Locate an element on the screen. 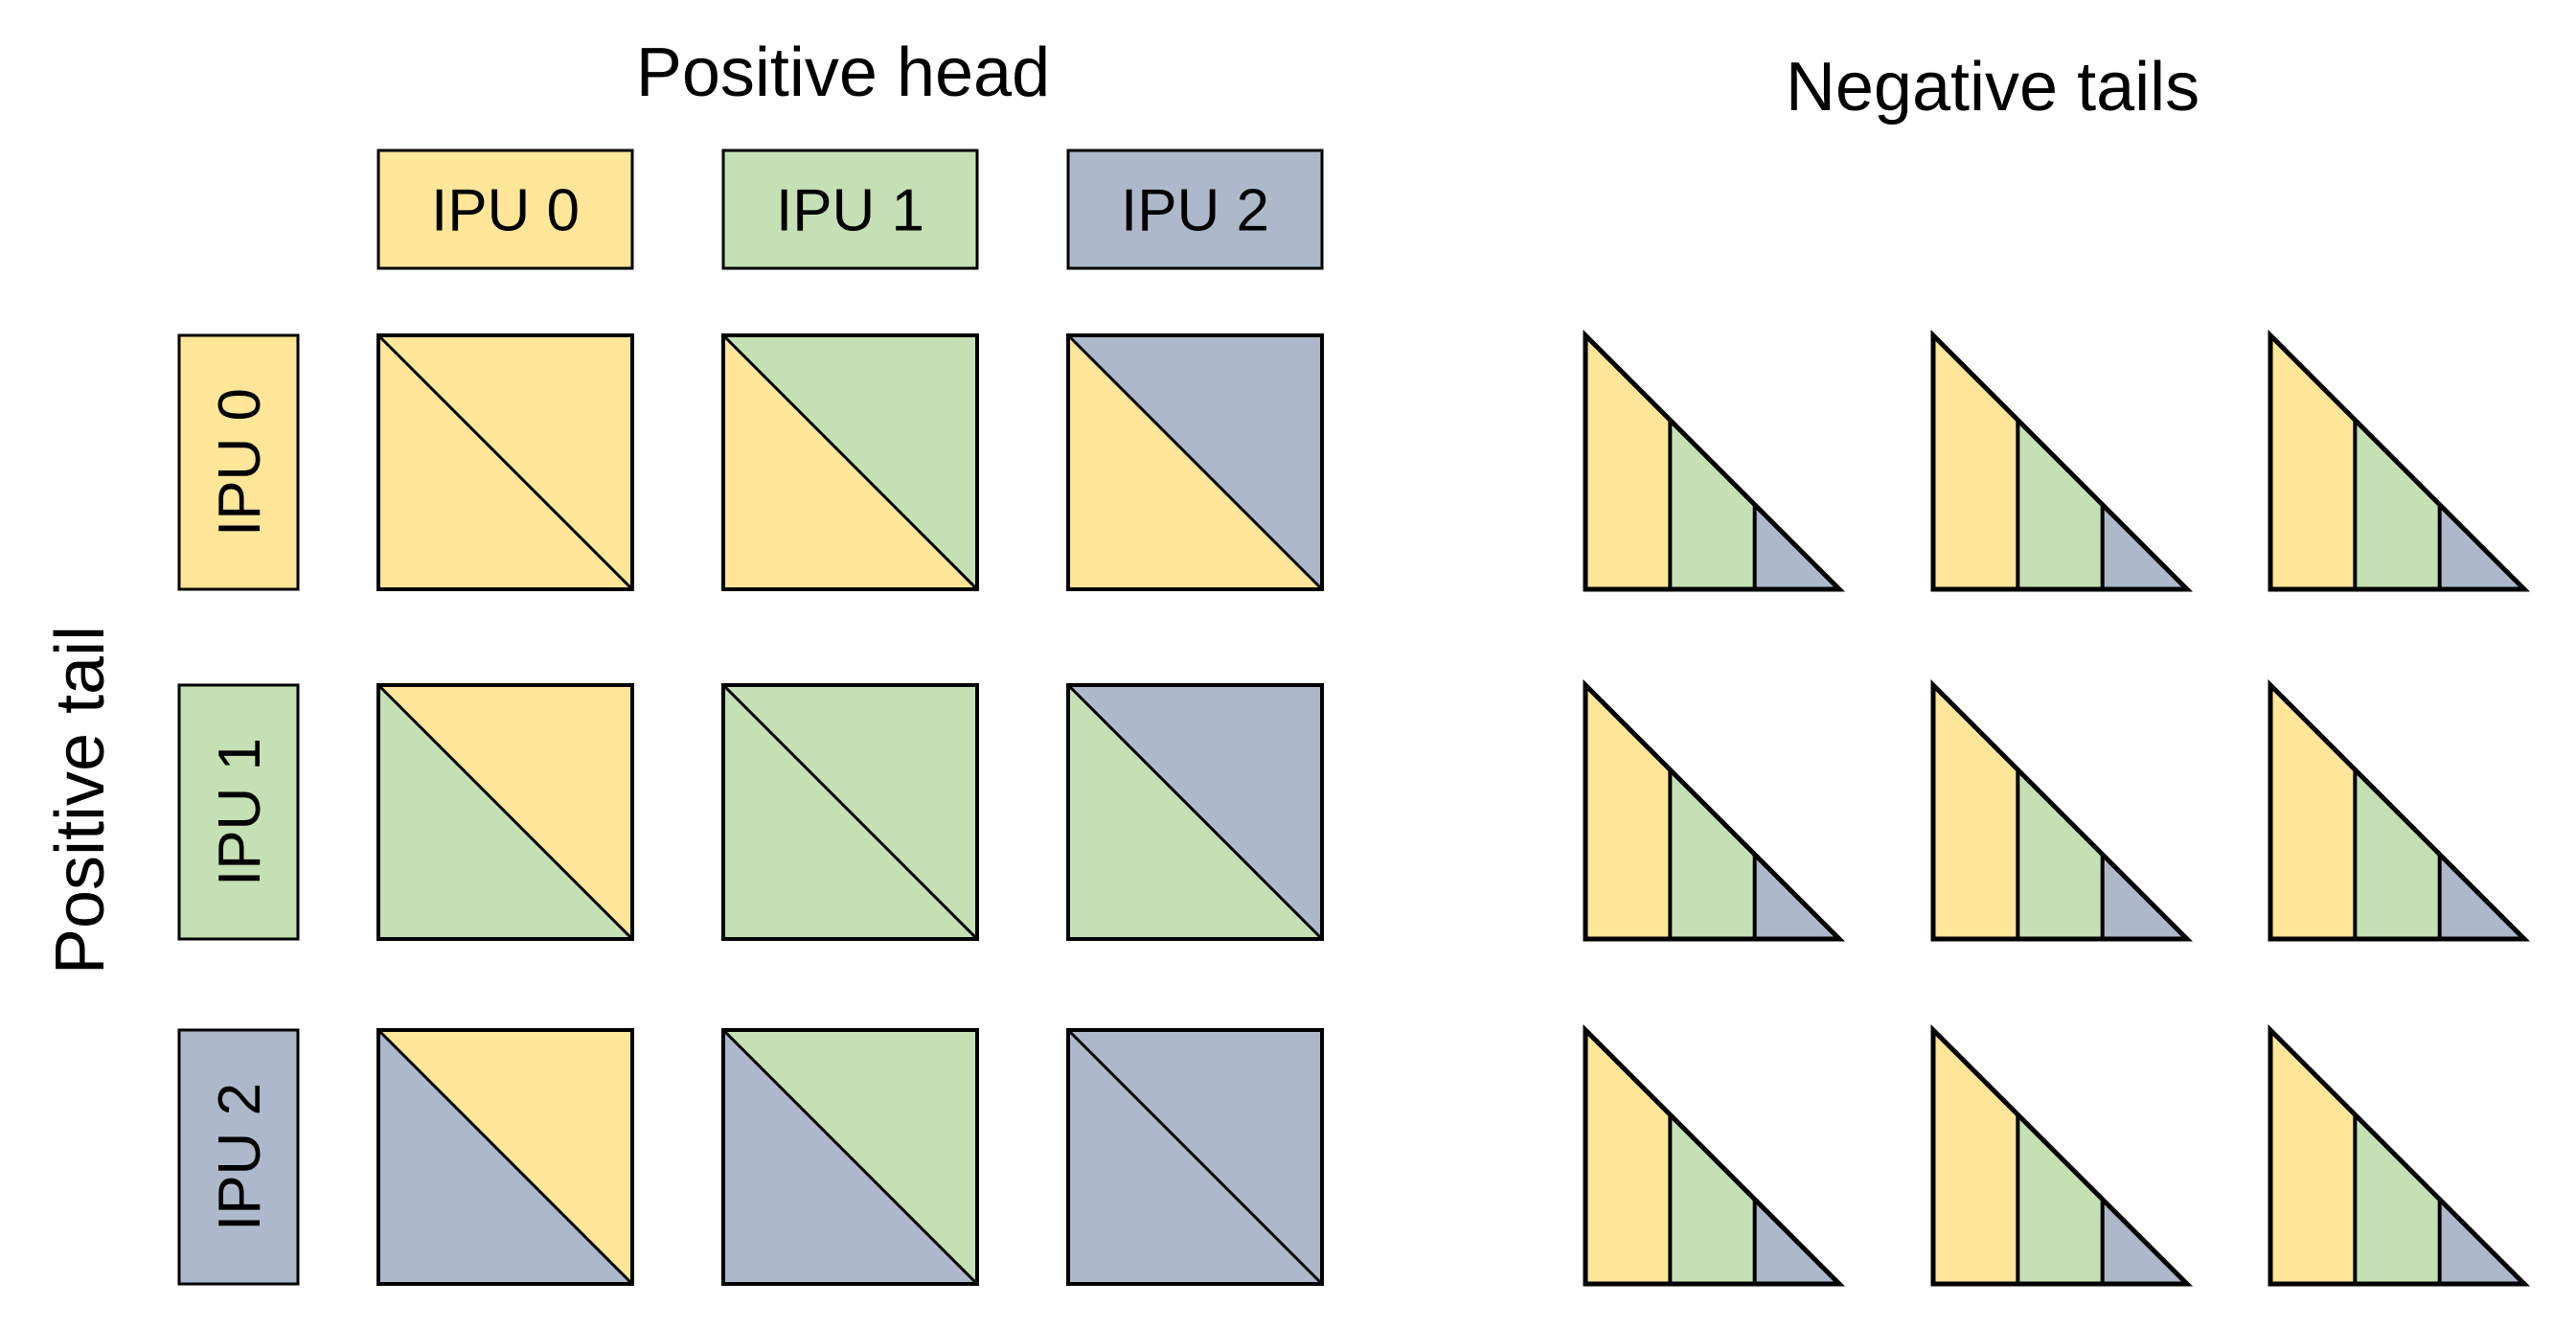 The image size is (2576, 1328). negative-tails-title: Negative tails is located at coordinates (1993, 88).